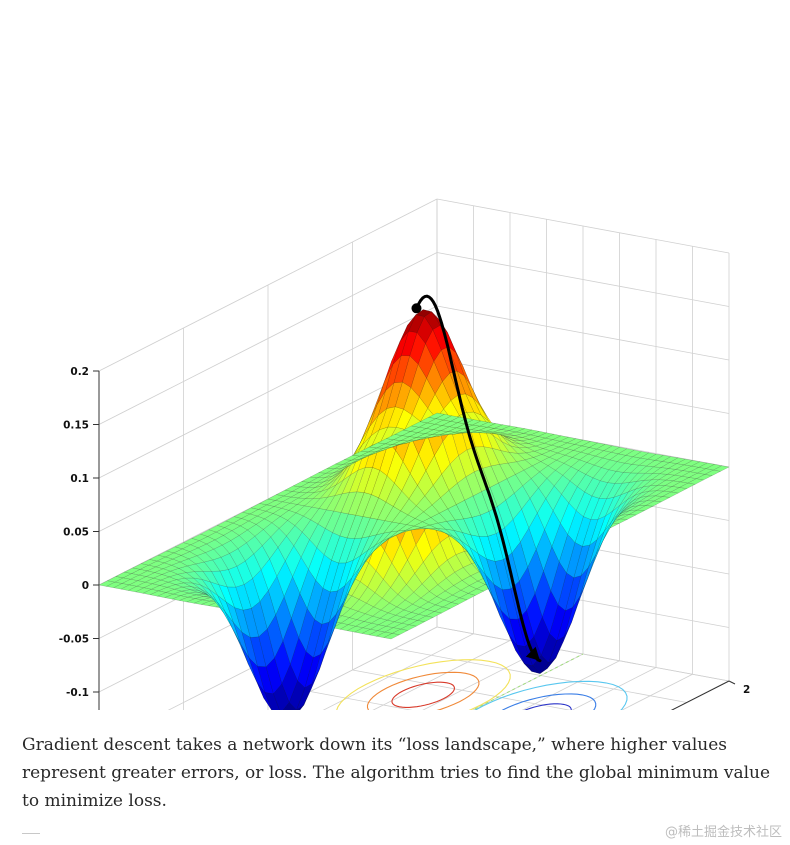 The width and height of the screenshot is (790, 845). What do you see at coordinates (76, 426) in the screenshot?
I see `z-tick-label: 0.15` at bounding box center [76, 426].